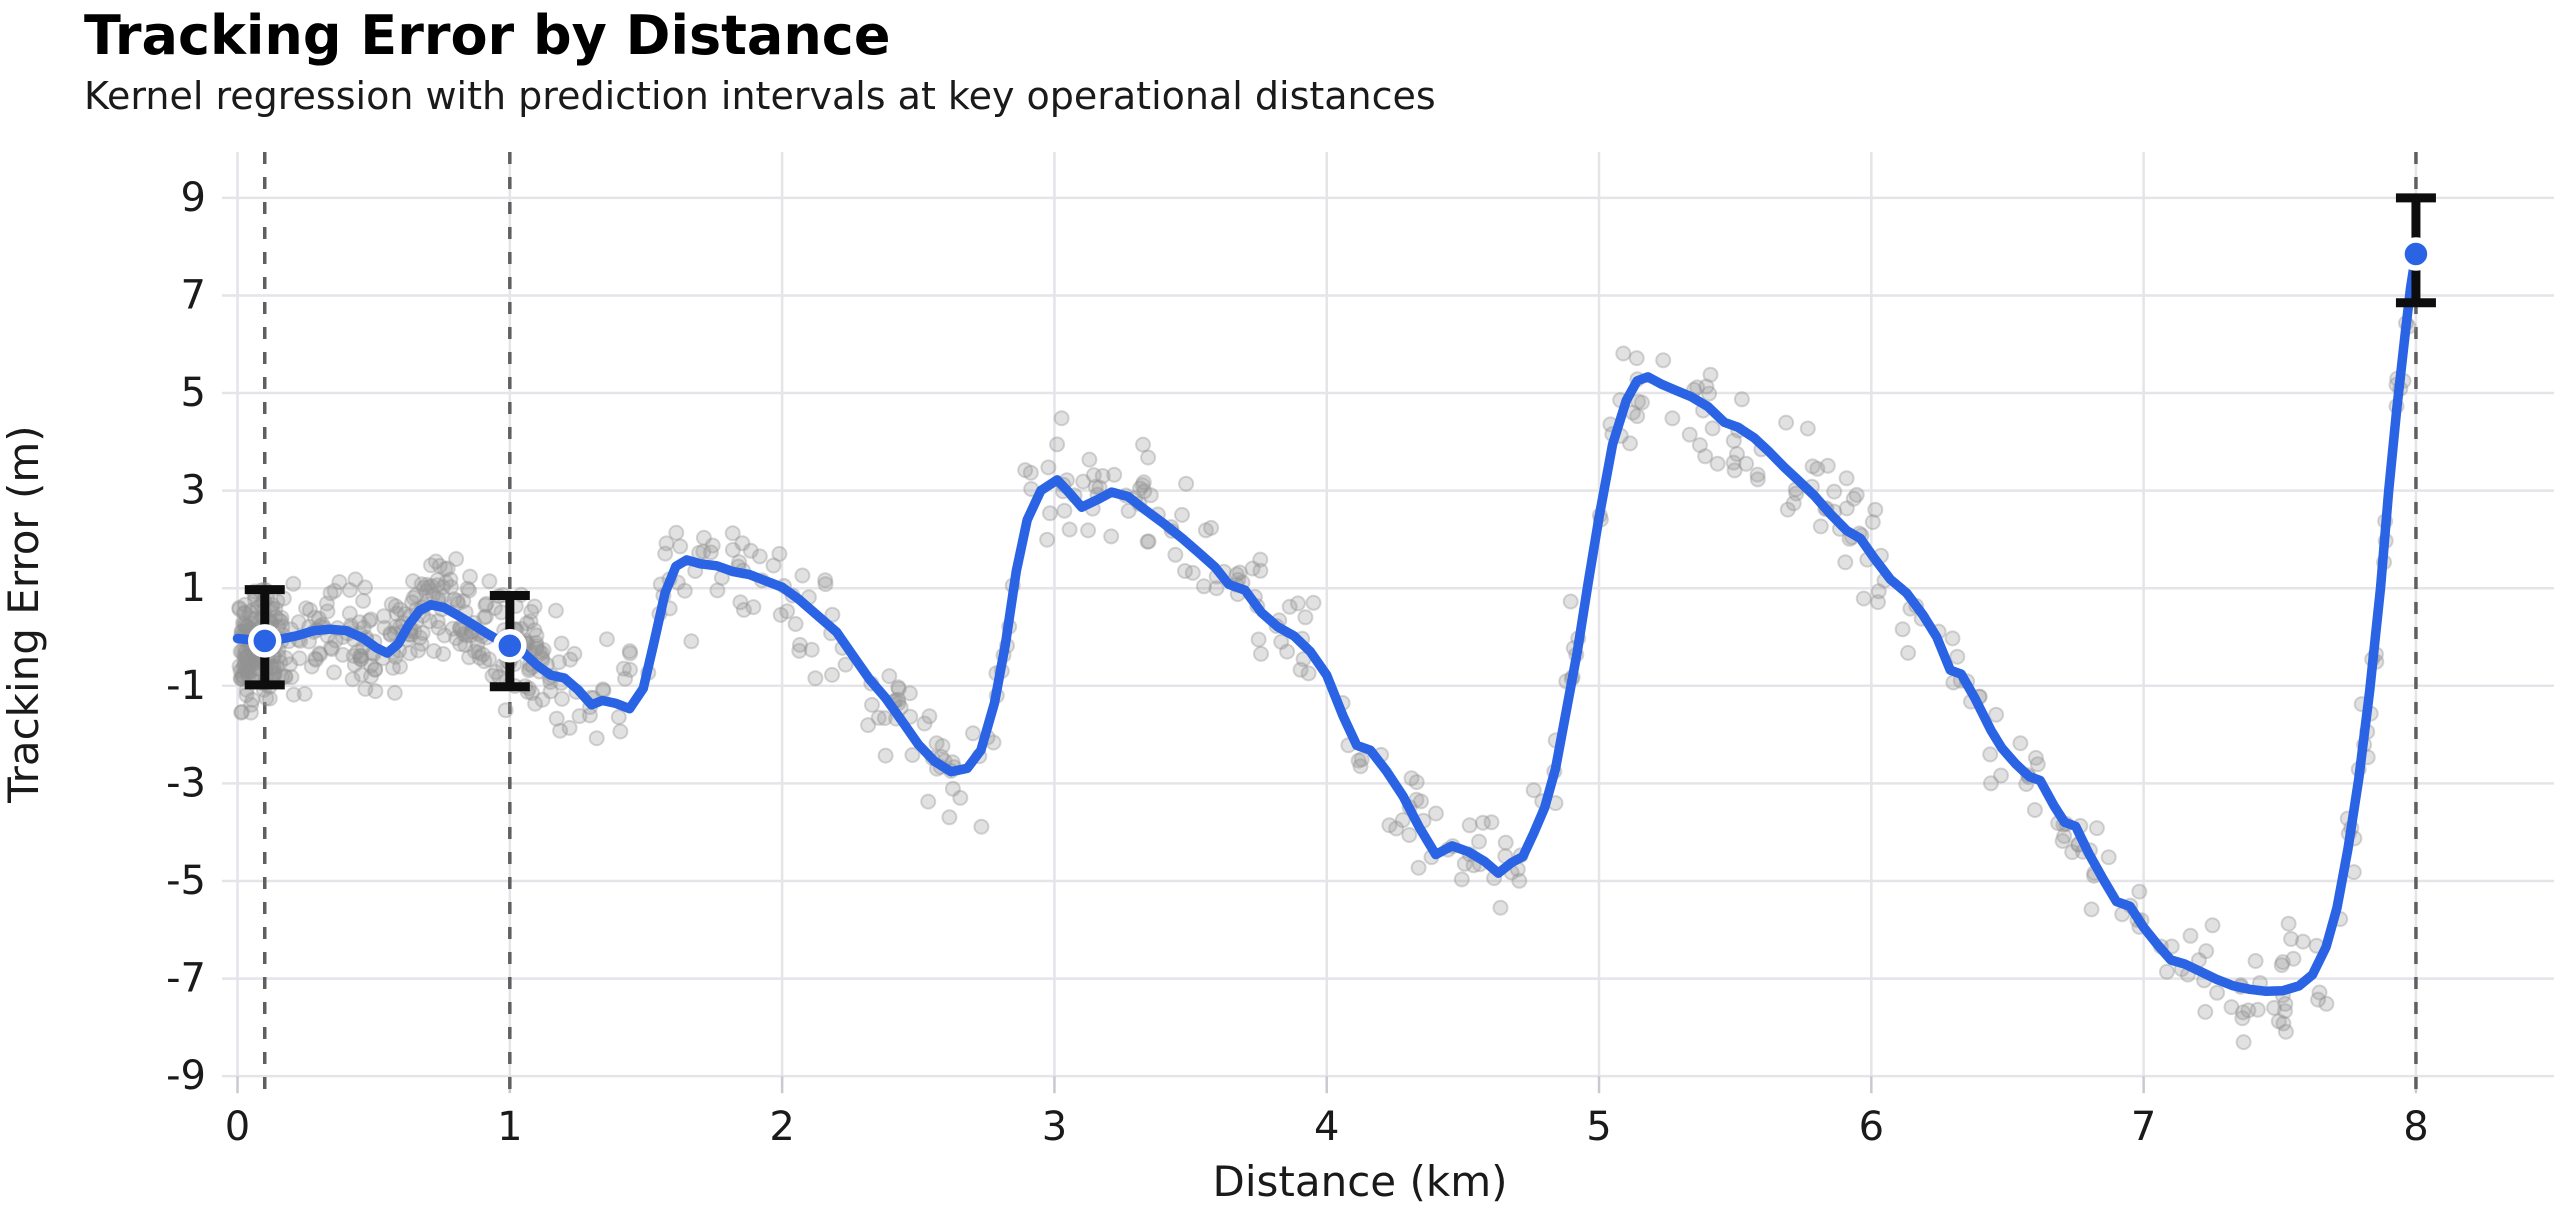 The width and height of the screenshot is (2560, 1219). What do you see at coordinates (509, 1127) in the screenshot?
I see `x-tick-label: 1` at bounding box center [509, 1127].